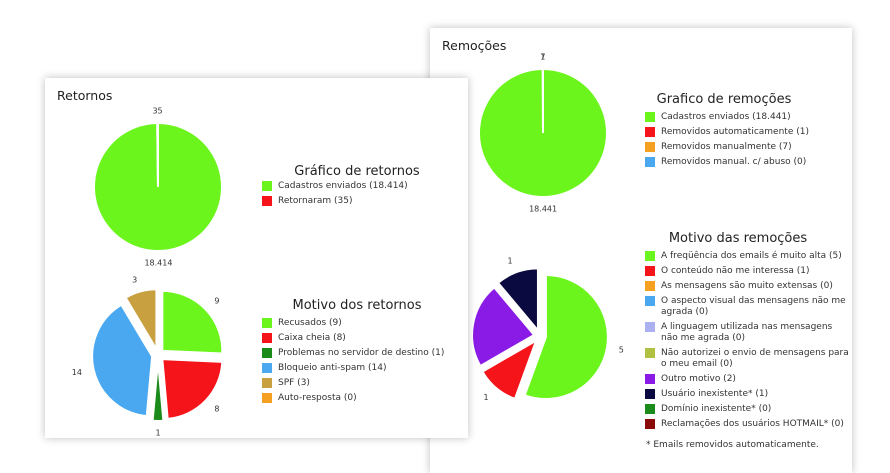 Image resolution: width=890 pixels, height=473 pixels. I want to click on legend-label: Reclamações dos usuários HOTMAIL* (0), so click(752, 424).